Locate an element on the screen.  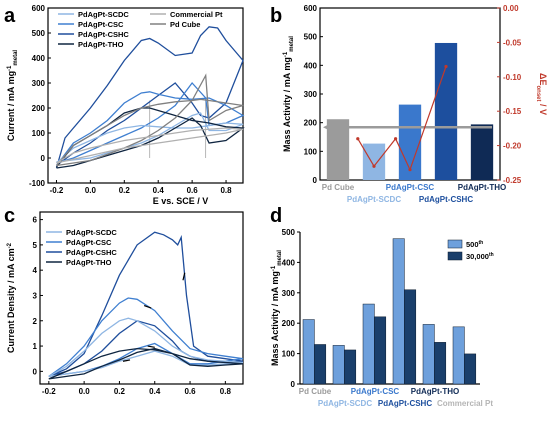
y-tick-label-a: -100 is located at coordinates (37, 183).